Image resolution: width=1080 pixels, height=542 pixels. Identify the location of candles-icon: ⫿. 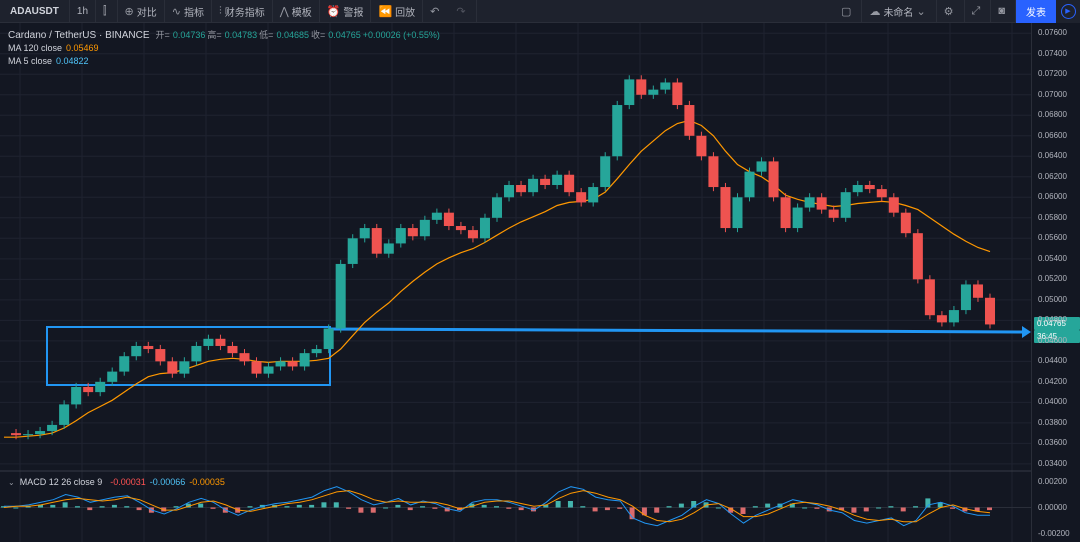
(105, 10).